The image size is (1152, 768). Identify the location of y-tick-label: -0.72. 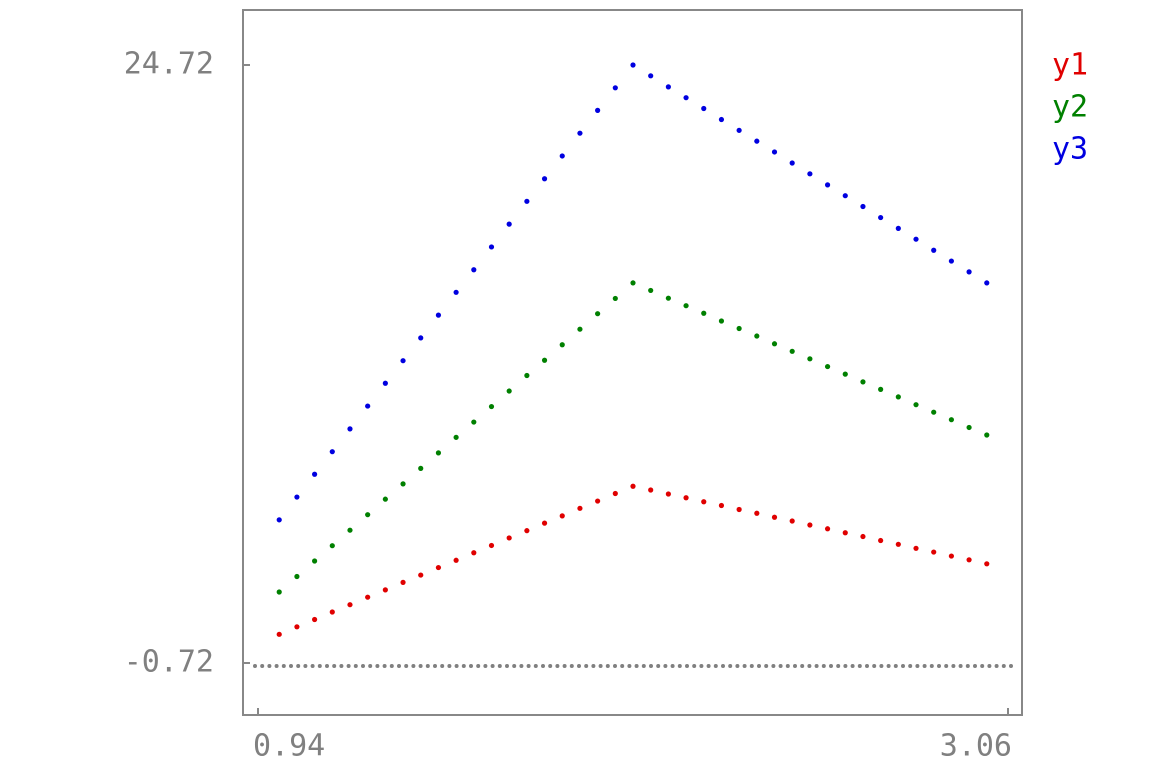
(169, 662).